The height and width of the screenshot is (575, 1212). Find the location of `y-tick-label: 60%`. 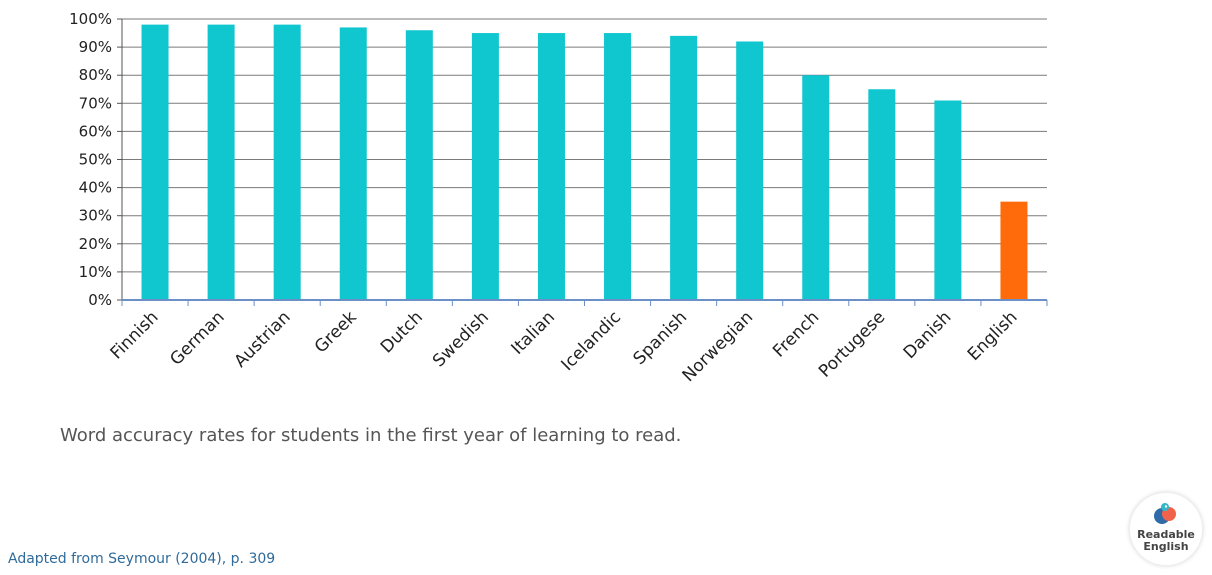

y-tick-label: 60% is located at coordinates (95, 131).